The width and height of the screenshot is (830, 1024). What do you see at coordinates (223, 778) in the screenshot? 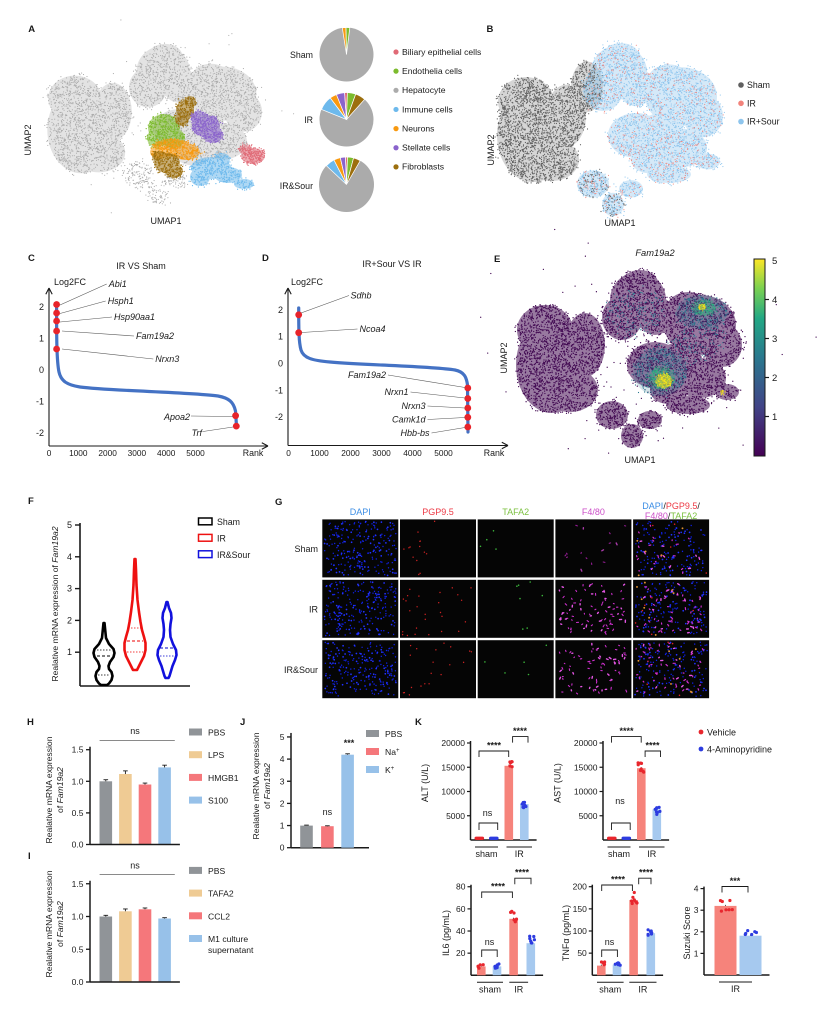
I see `svg-text: HMGB1` at bounding box center [223, 778].